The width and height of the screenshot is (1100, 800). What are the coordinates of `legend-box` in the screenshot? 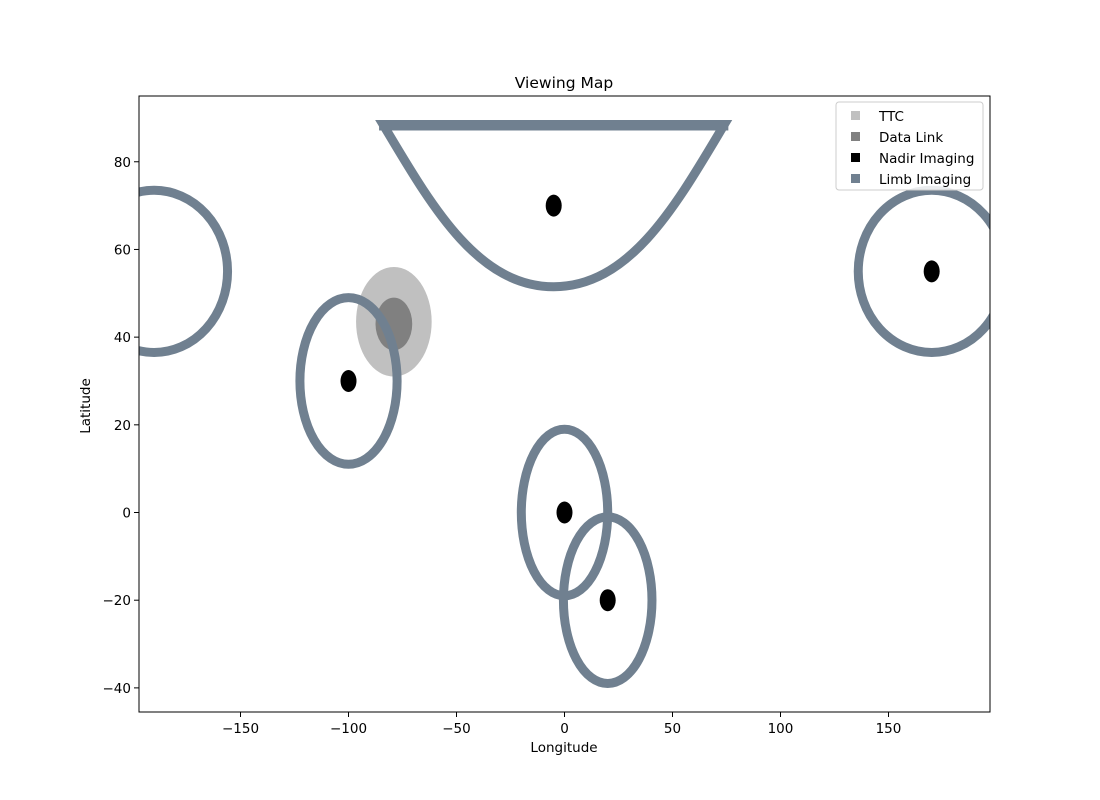 It's located at (909, 146).